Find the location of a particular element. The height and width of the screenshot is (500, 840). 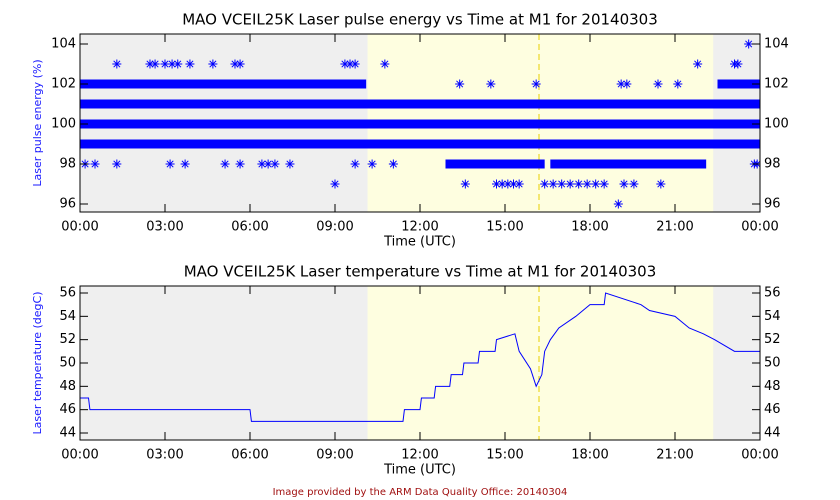

y-tick-label-right: 56 is located at coordinates (772, 293).